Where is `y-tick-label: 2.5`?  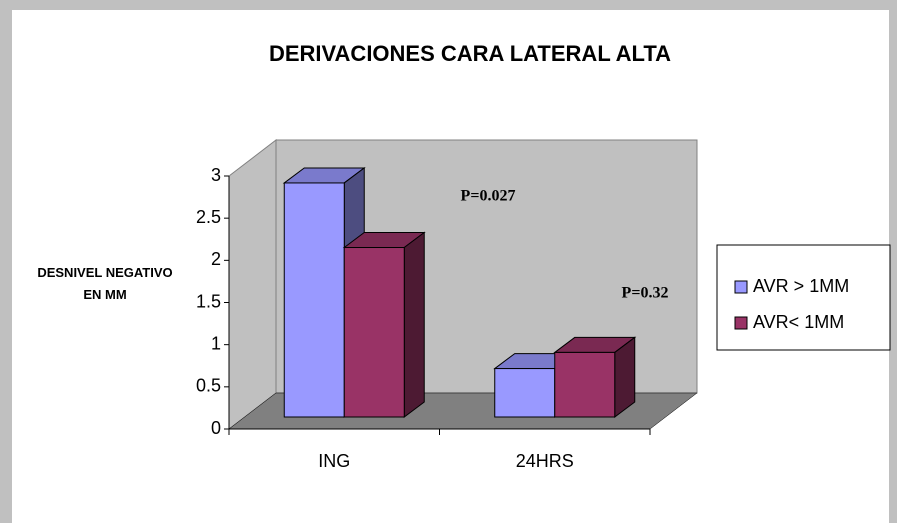 y-tick-label: 2.5 is located at coordinates (208, 217).